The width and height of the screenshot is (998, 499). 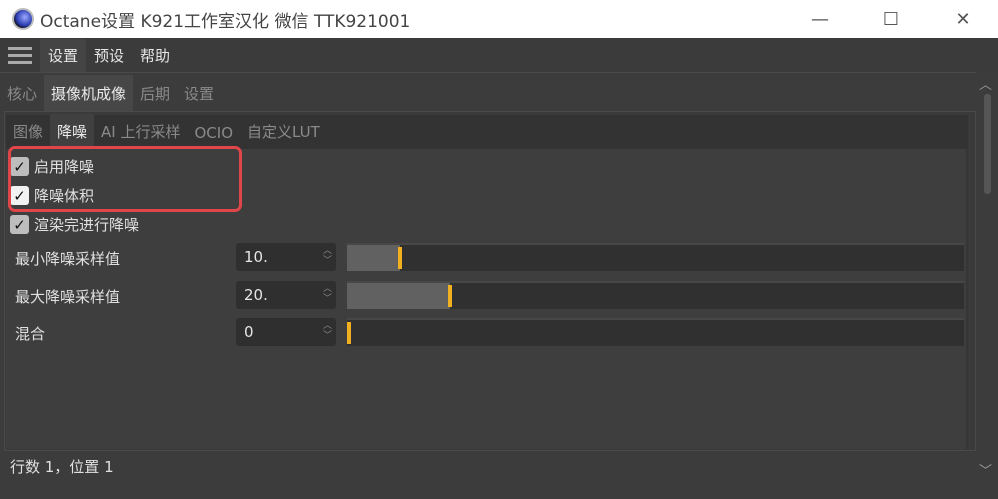 I want to click on checkbox-denoise-volumes: ✓ 降噪体积, so click(x=52, y=195).